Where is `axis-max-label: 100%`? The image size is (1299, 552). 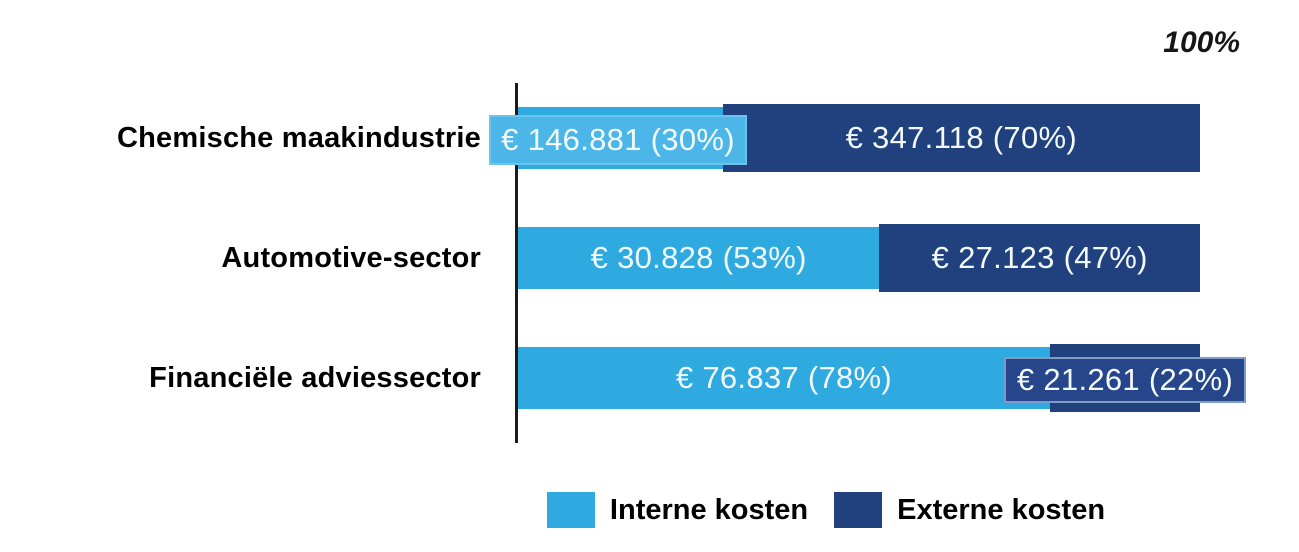
axis-max-label: 100% is located at coordinates (1201, 42).